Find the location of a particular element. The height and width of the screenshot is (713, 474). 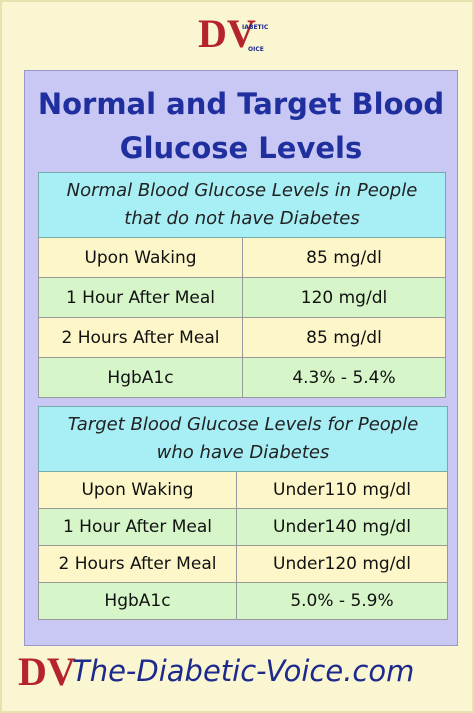

logo-letters: DV is located at coordinates (227, 33).